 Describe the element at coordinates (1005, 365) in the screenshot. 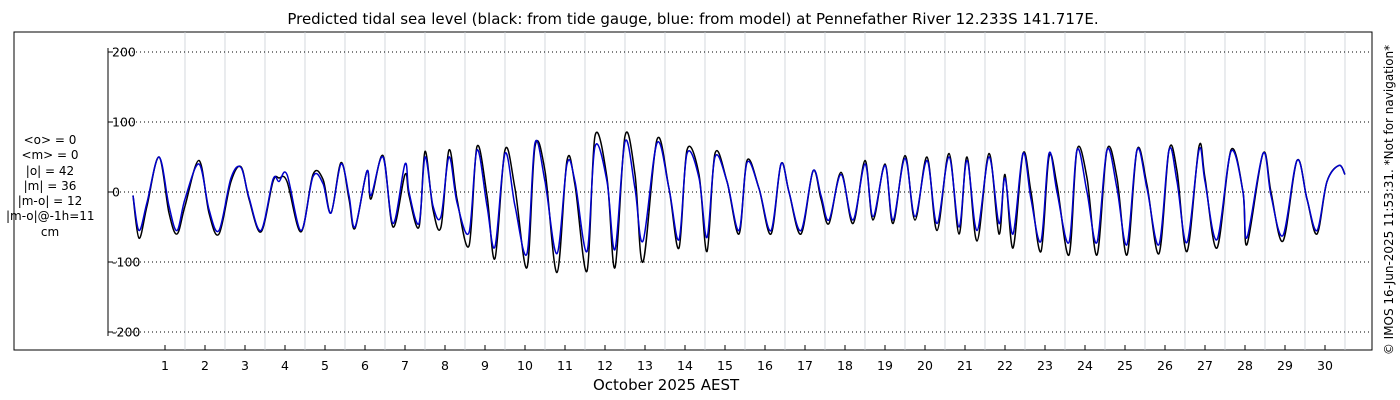

I see `x-tick-label: 22` at that location.